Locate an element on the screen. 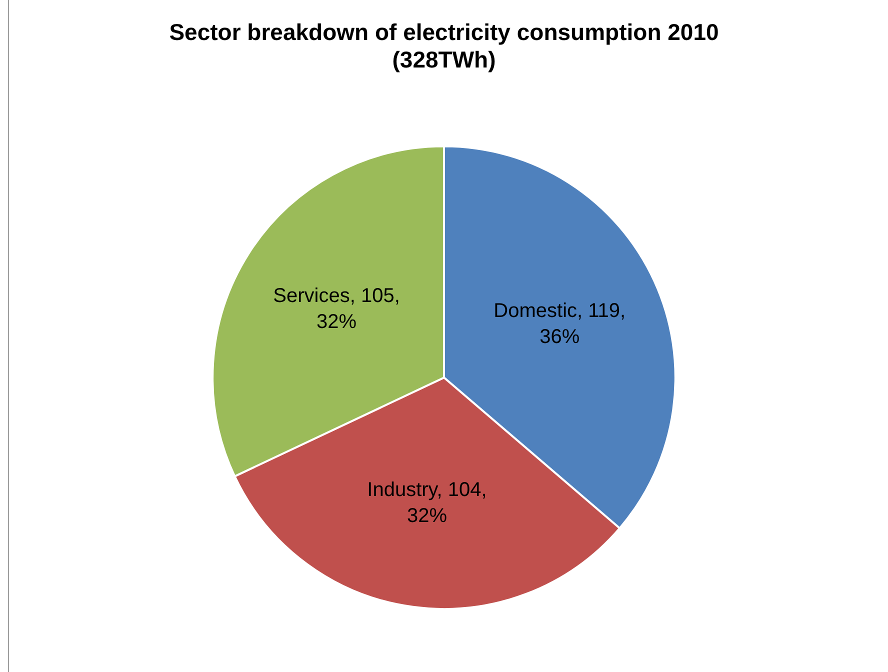 This screenshot has height=672, width=888. chart-title: Sector breakdown of electricity consumption 2010 (328TWh) is located at coordinates (444, 46).